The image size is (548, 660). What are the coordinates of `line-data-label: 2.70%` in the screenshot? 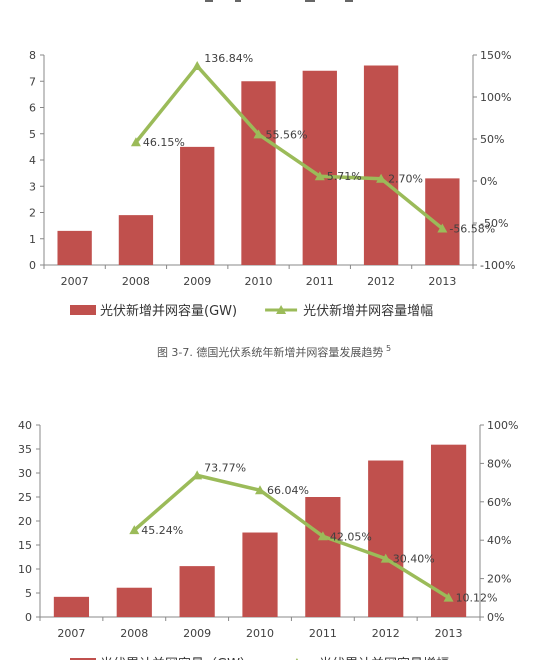 It's located at (405, 179).